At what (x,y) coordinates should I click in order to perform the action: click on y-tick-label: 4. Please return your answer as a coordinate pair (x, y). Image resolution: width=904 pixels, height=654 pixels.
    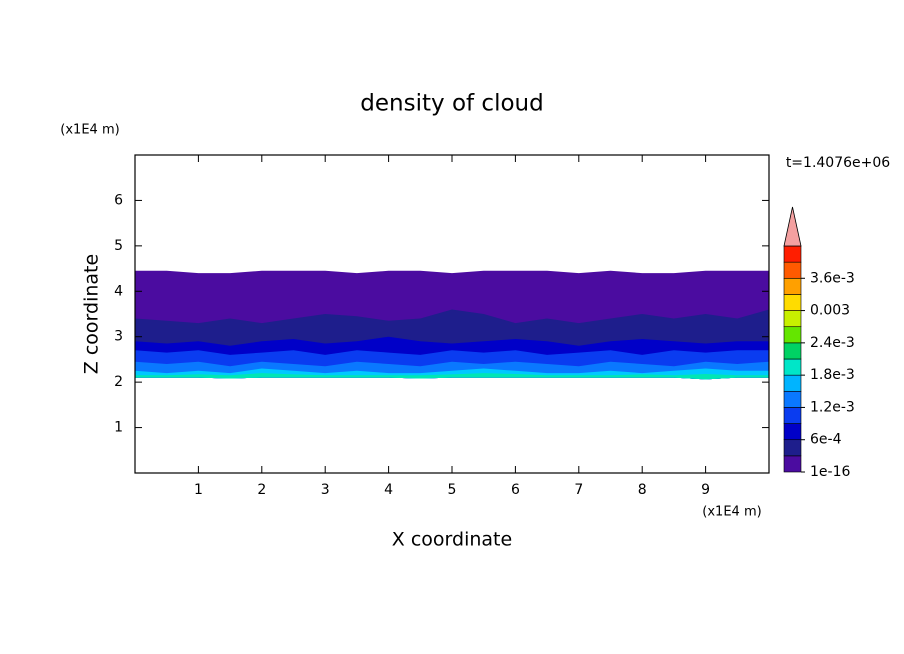
    Looking at the image, I should click on (118, 291).